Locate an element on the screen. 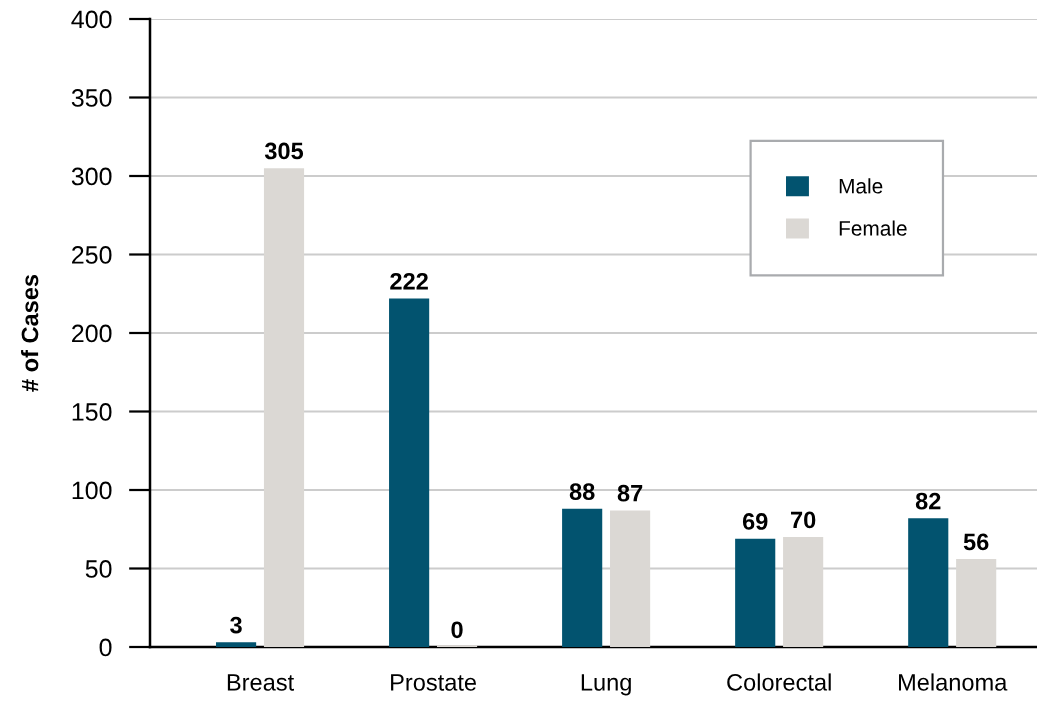  legend-label: Female is located at coordinates (873, 228).